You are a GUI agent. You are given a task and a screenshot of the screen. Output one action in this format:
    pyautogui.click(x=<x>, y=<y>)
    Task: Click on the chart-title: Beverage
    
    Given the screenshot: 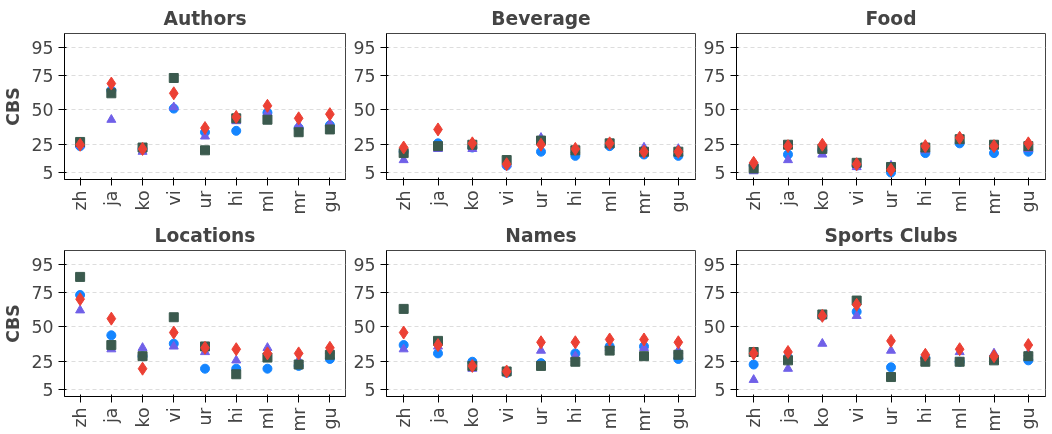 What is the action you would take?
    pyautogui.click(x=541, y=18)
    